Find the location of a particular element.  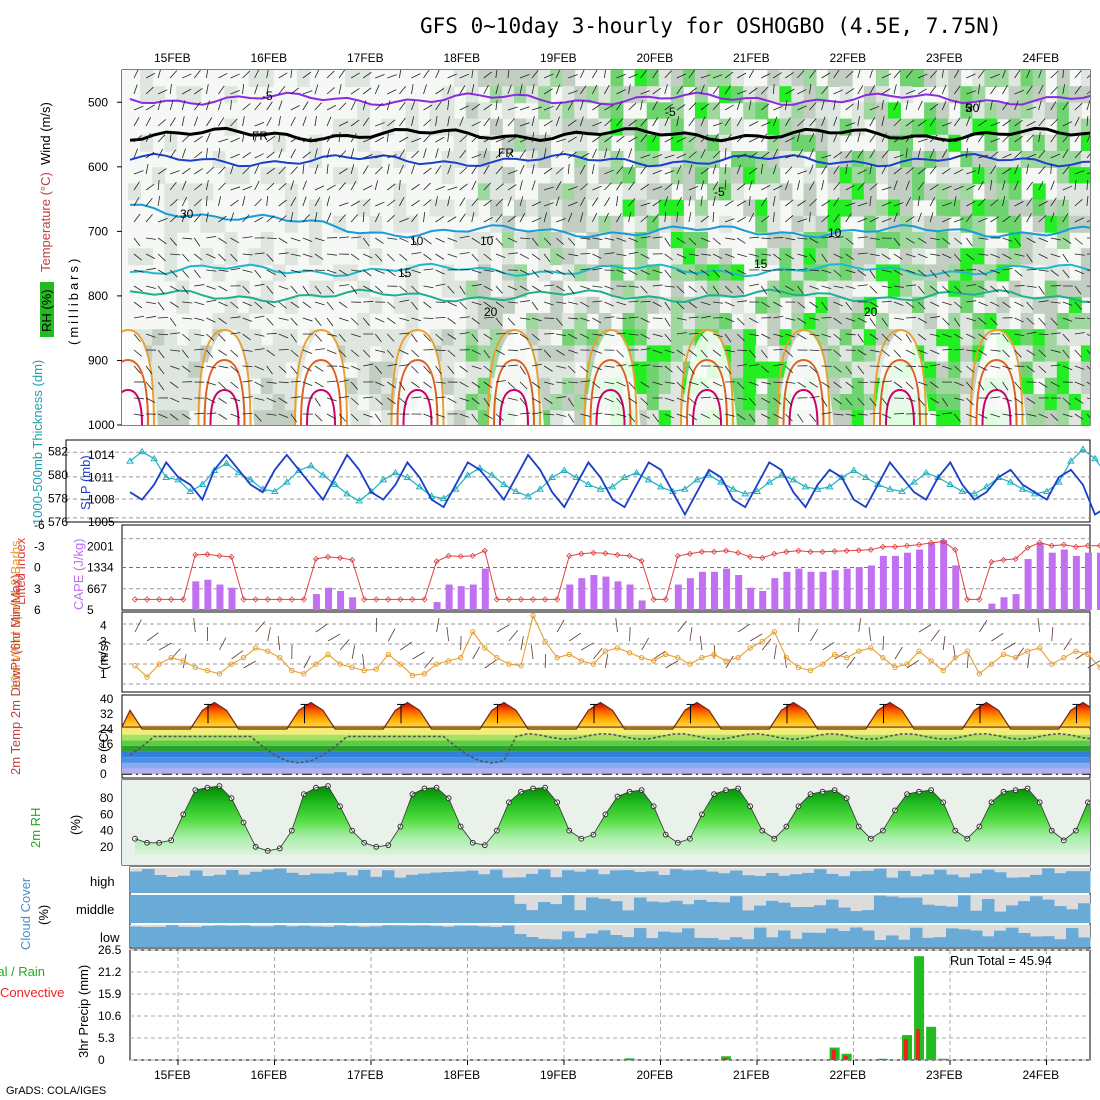

cape-bar is located at coordinates (570, 597).